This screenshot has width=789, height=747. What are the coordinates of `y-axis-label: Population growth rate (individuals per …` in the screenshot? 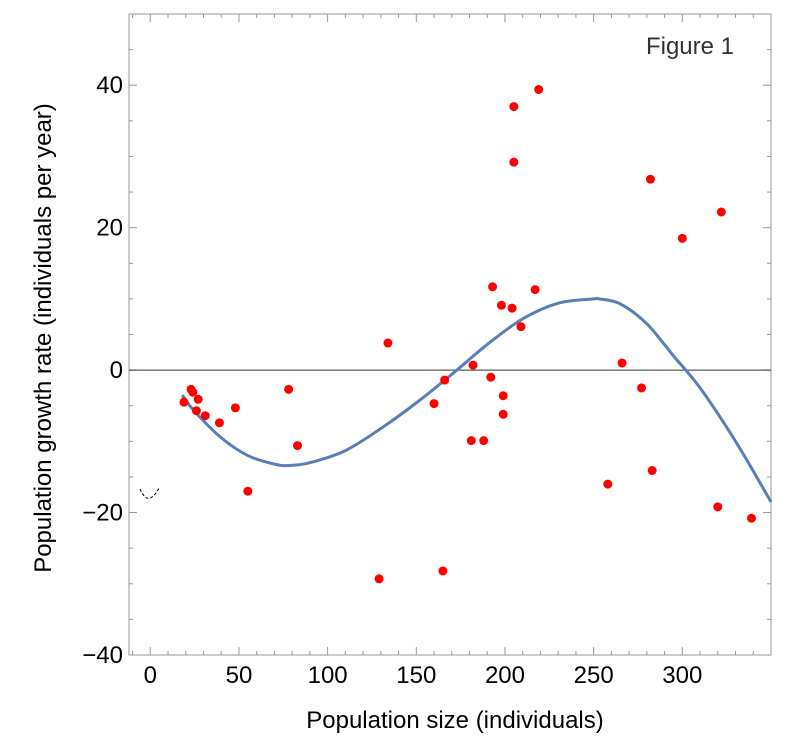 It's located at (43, 338).